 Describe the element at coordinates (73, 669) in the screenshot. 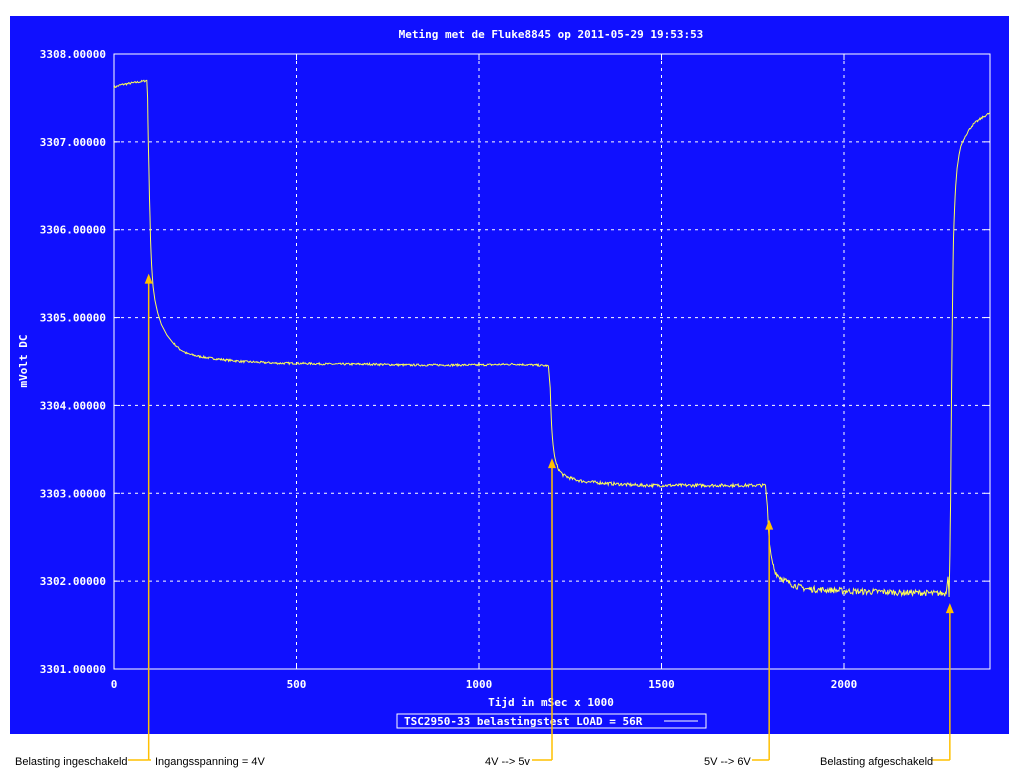

I see `y-tick-label: 3301.00000` at that location.